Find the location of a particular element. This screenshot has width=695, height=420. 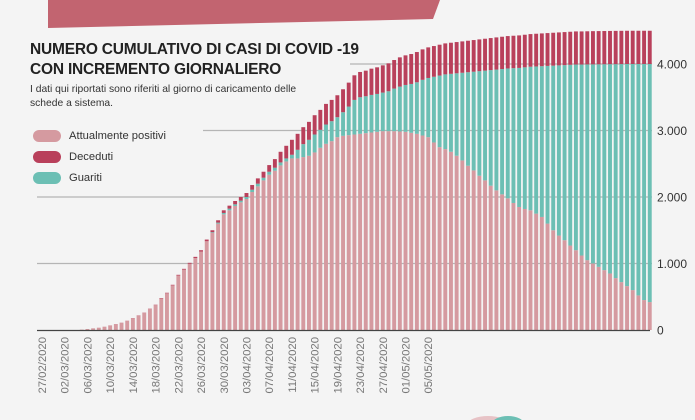

chart-title-line-1: NUMERO CUMULATIVO DI CASI DI COVID -19 is located at coordinates (194, 49).